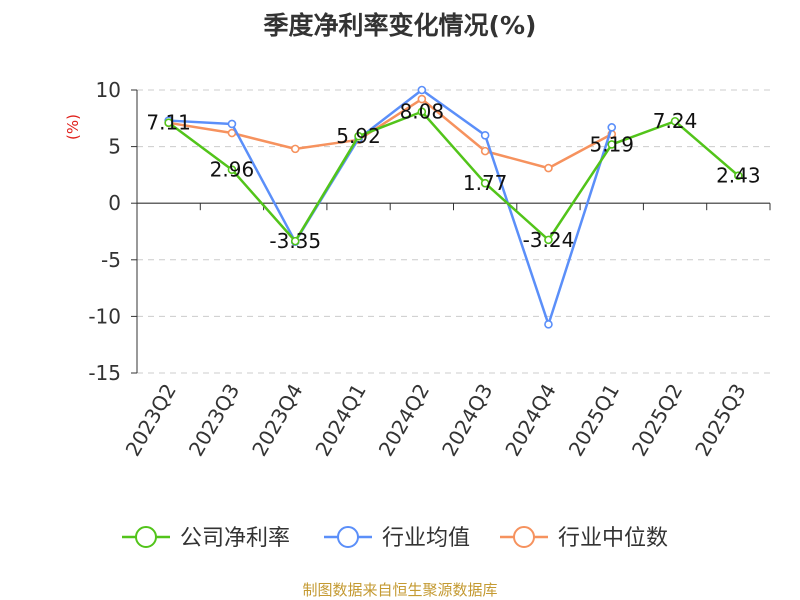 The image size is (800, 600). Describe the element at coordinates (73, 127) in the screenshot. I see `y-axis-label: (%)` at that location.